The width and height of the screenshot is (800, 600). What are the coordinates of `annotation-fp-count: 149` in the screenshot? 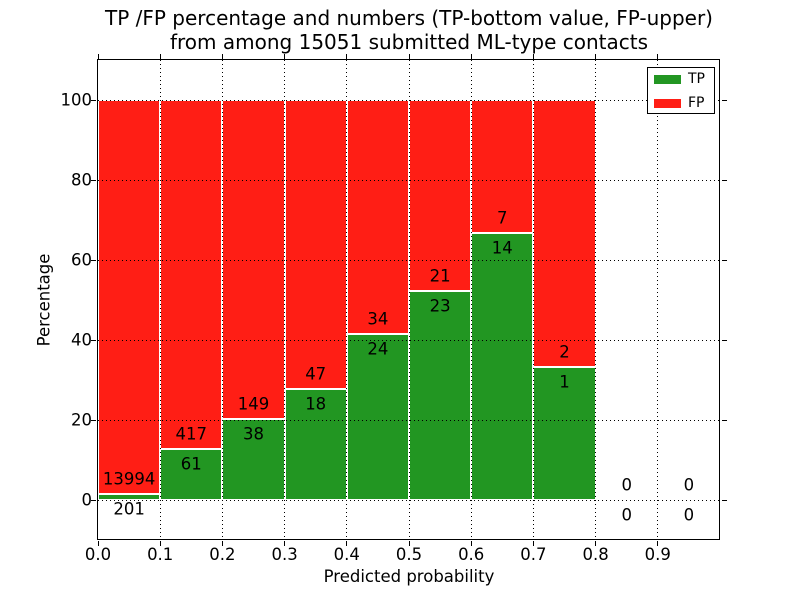 It's located at (253, 404).